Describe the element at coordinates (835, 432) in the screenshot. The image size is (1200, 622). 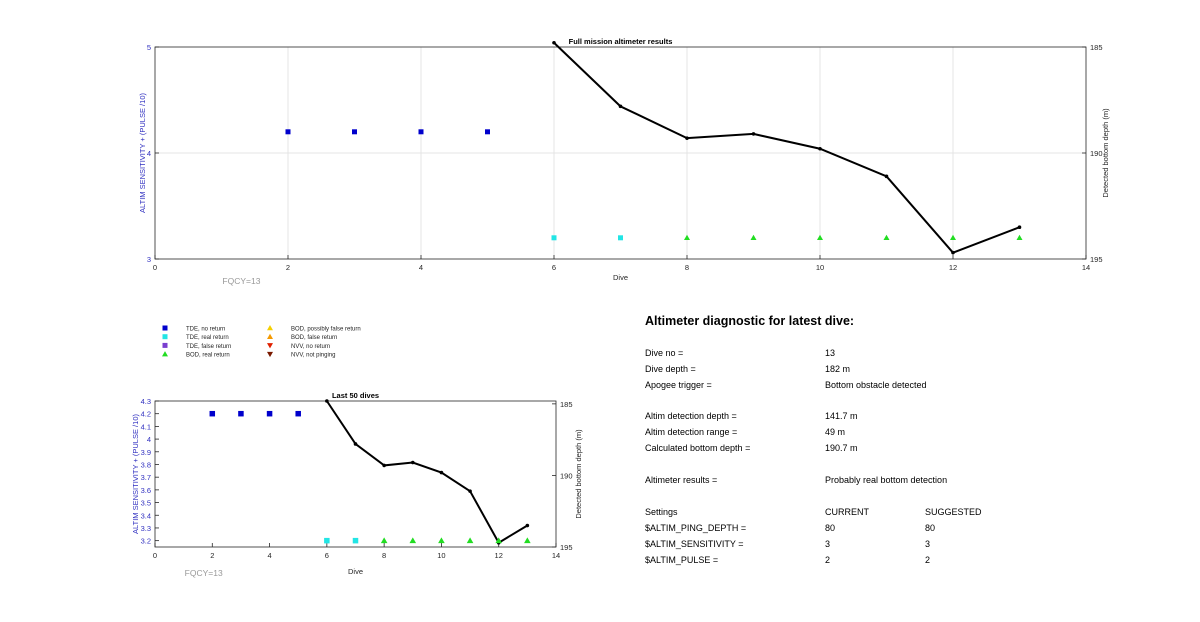
I see `diag-row-value: 49 m` at that location.